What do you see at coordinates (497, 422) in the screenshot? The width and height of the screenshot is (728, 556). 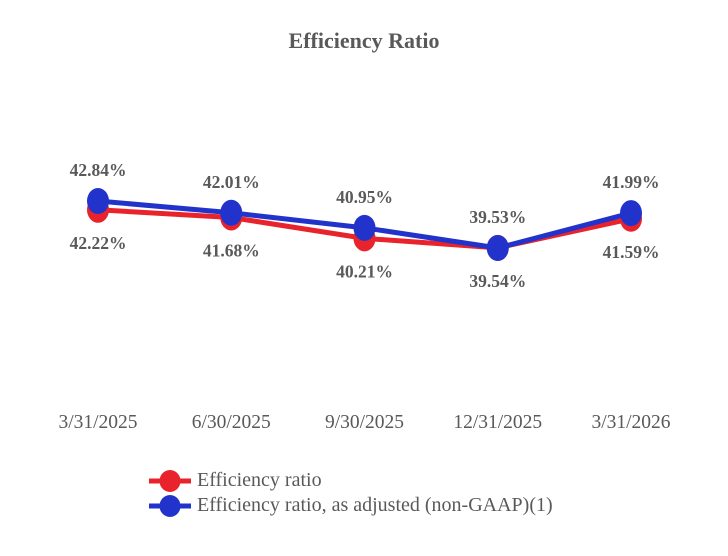 I see `x-axis-label: 12/31/2025` at bounding box center [497, 422].